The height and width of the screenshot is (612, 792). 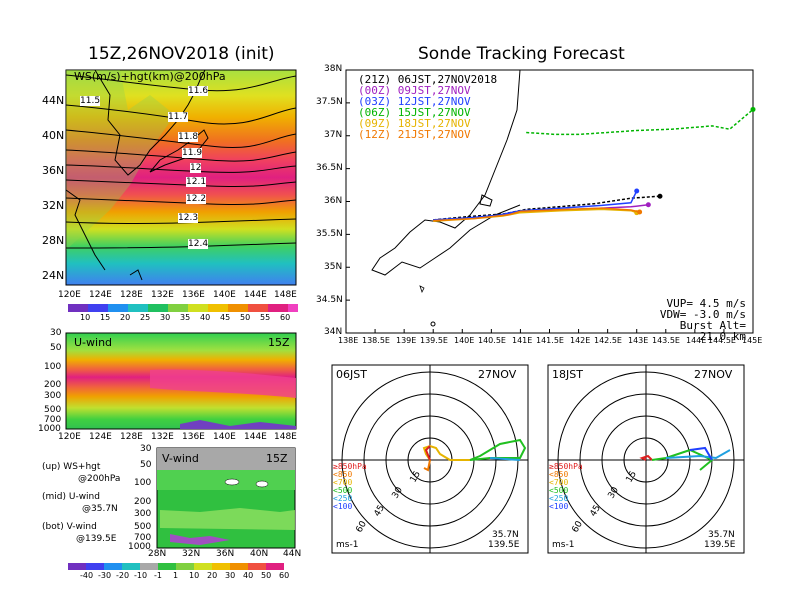 I want to click on legend-utc: (21Z), so click(x=375, y=79).